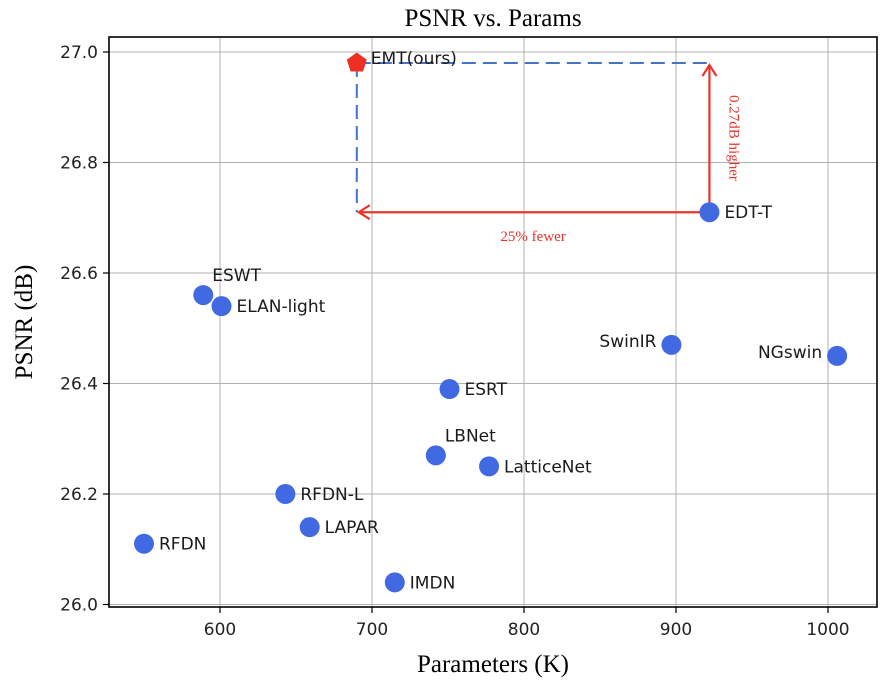 This screenshot has height=683, width=881. Describe the element at coordinates (414, 59) in the screenshot. I see `highlight-label: EMT(ours)` at that location.